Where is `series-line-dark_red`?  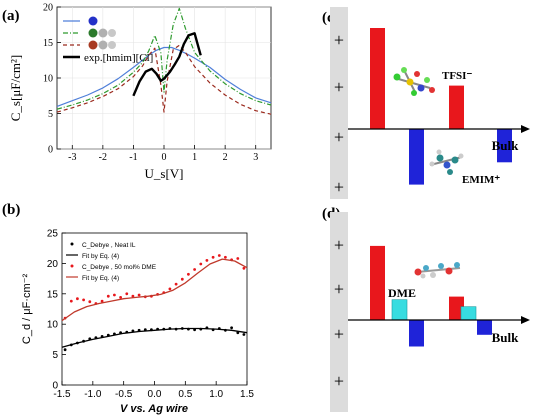
series-line-dark_red is located at coordinates (164, 79).